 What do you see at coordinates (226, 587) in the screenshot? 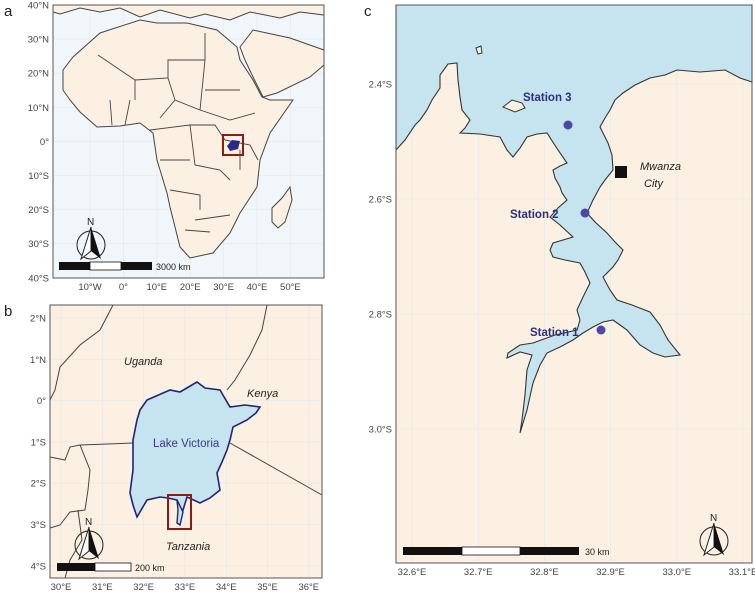
I see `x-tick-label: 34°E` at bounding box center [226, 587].